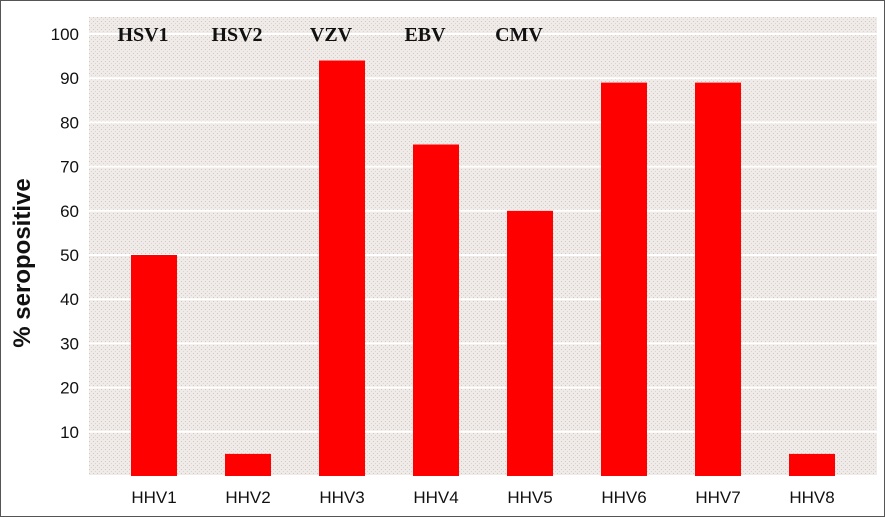 The image size is (885, 518). Describe the element at coordinates (519, 35) in the screenshot. I see `virus-name-label: CMV` at that location.